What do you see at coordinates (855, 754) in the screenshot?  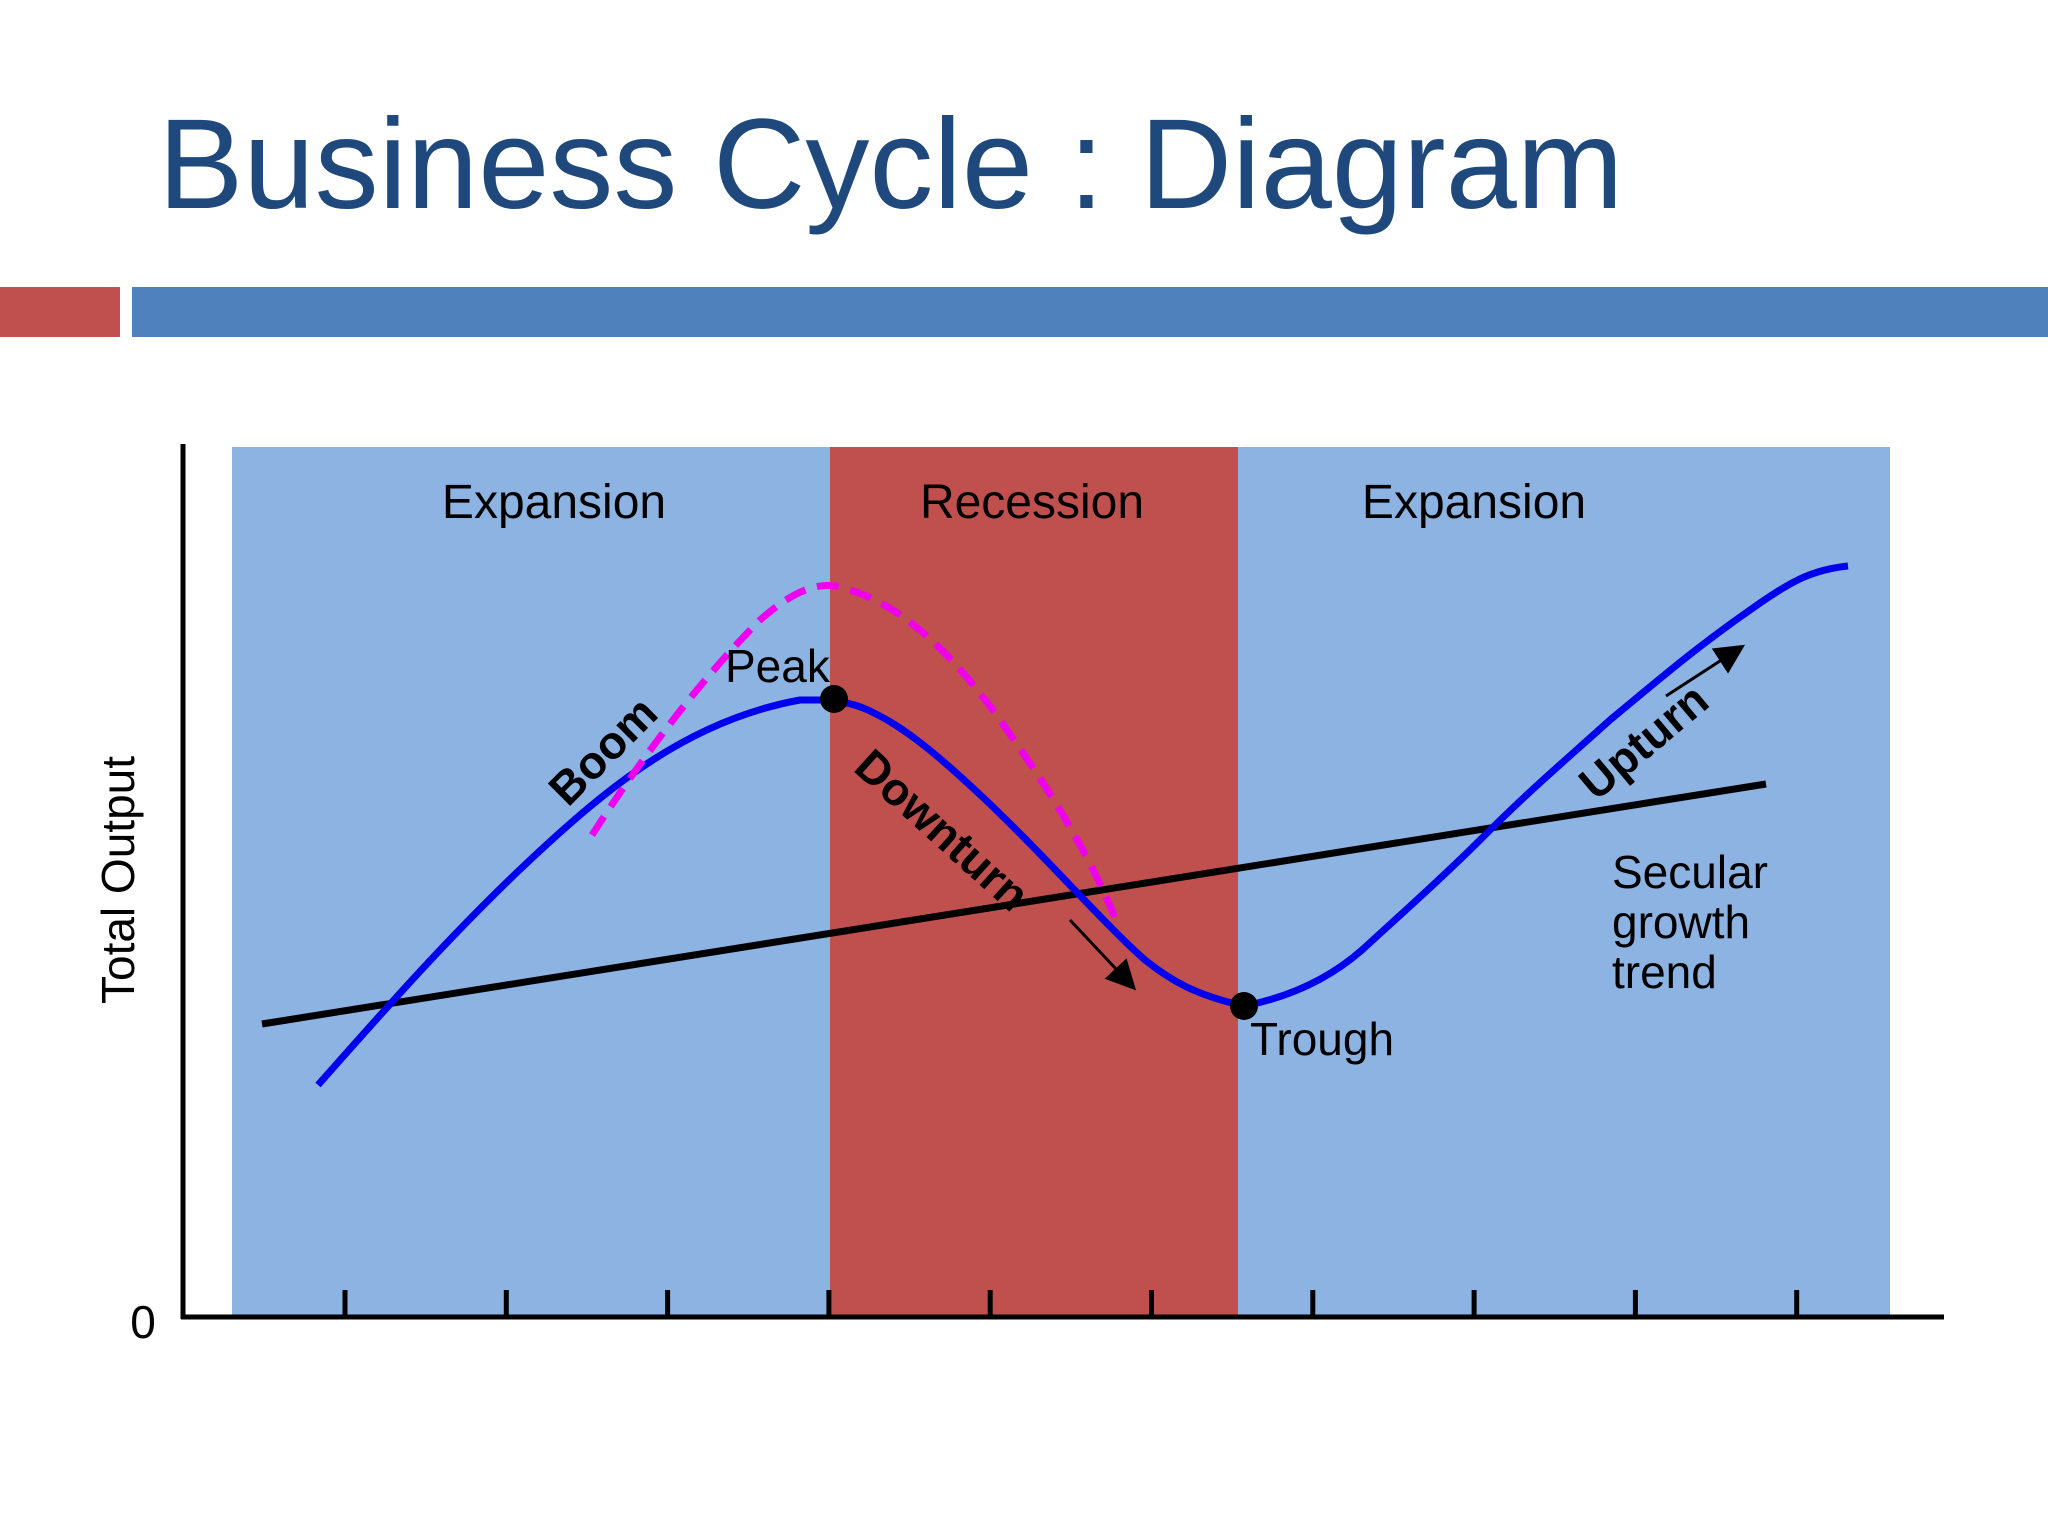 I see `boom-projection-curve` at bounding box center [855, 754].